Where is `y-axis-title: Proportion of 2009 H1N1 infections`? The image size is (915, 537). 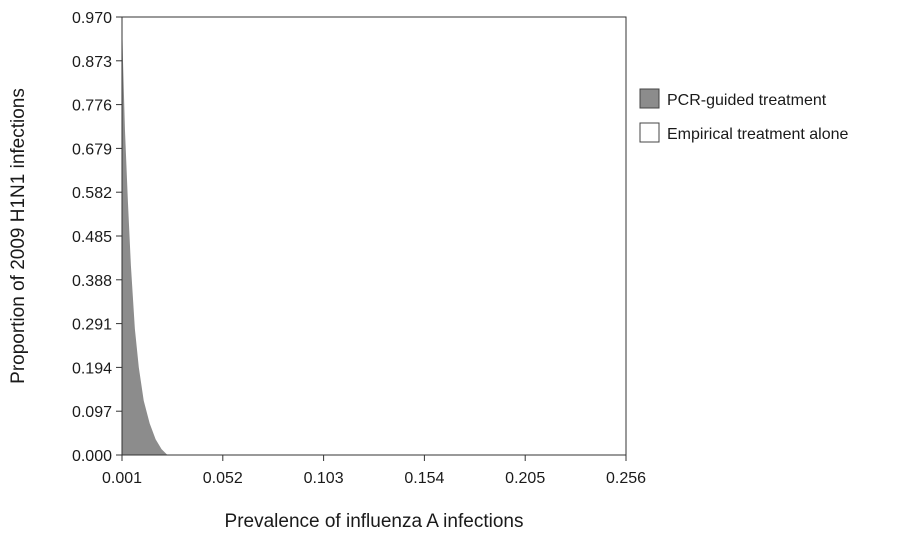 y-axis-title: Proportion of 2009 H1N1 infections is located at coordinates (18, 236).